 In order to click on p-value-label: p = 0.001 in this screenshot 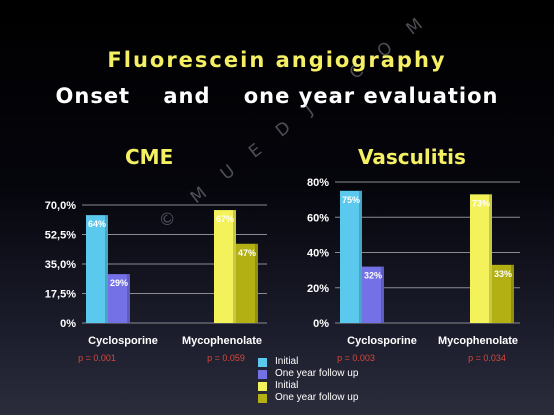, I will do `click(97, 358)`.